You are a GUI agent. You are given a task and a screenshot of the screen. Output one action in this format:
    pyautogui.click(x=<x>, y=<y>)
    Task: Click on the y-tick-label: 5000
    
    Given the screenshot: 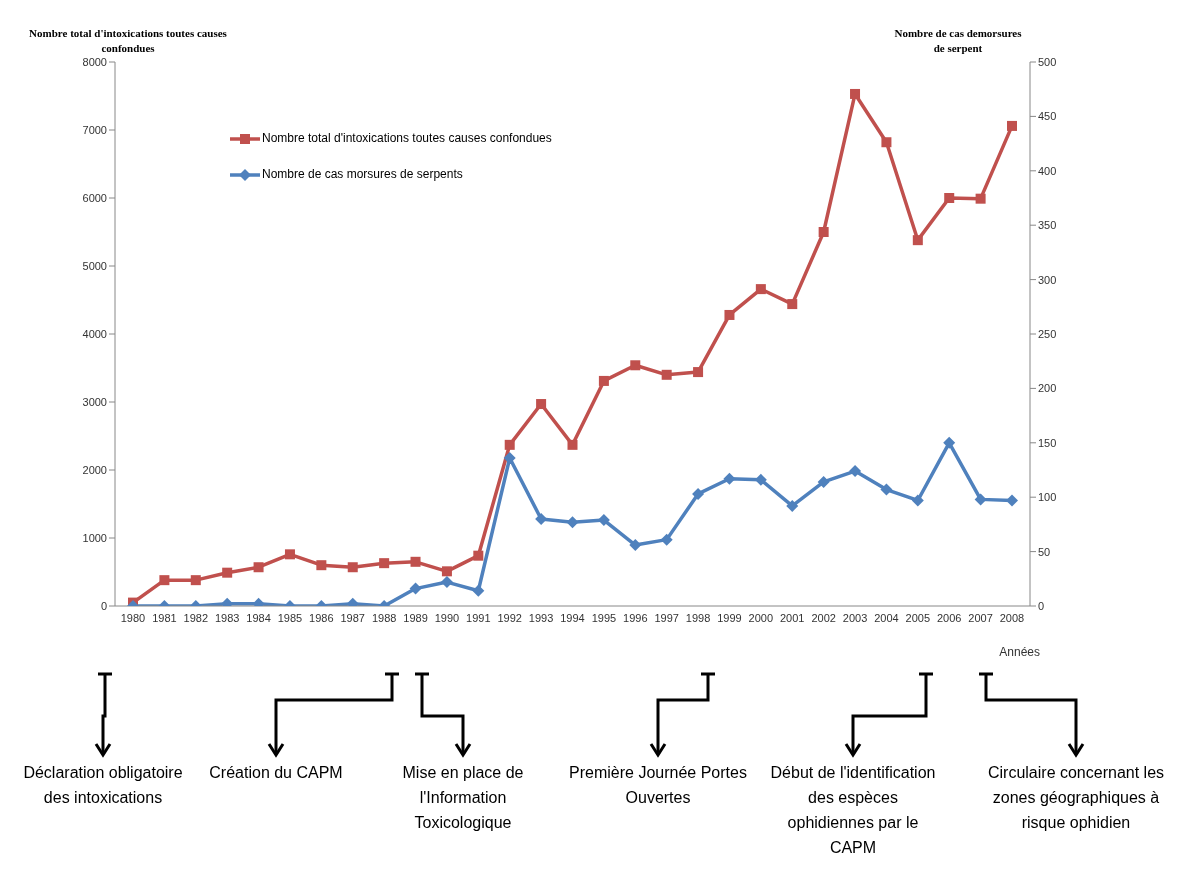 What is the action you would take?
    pyautogui.click(x=94, y=265)
    